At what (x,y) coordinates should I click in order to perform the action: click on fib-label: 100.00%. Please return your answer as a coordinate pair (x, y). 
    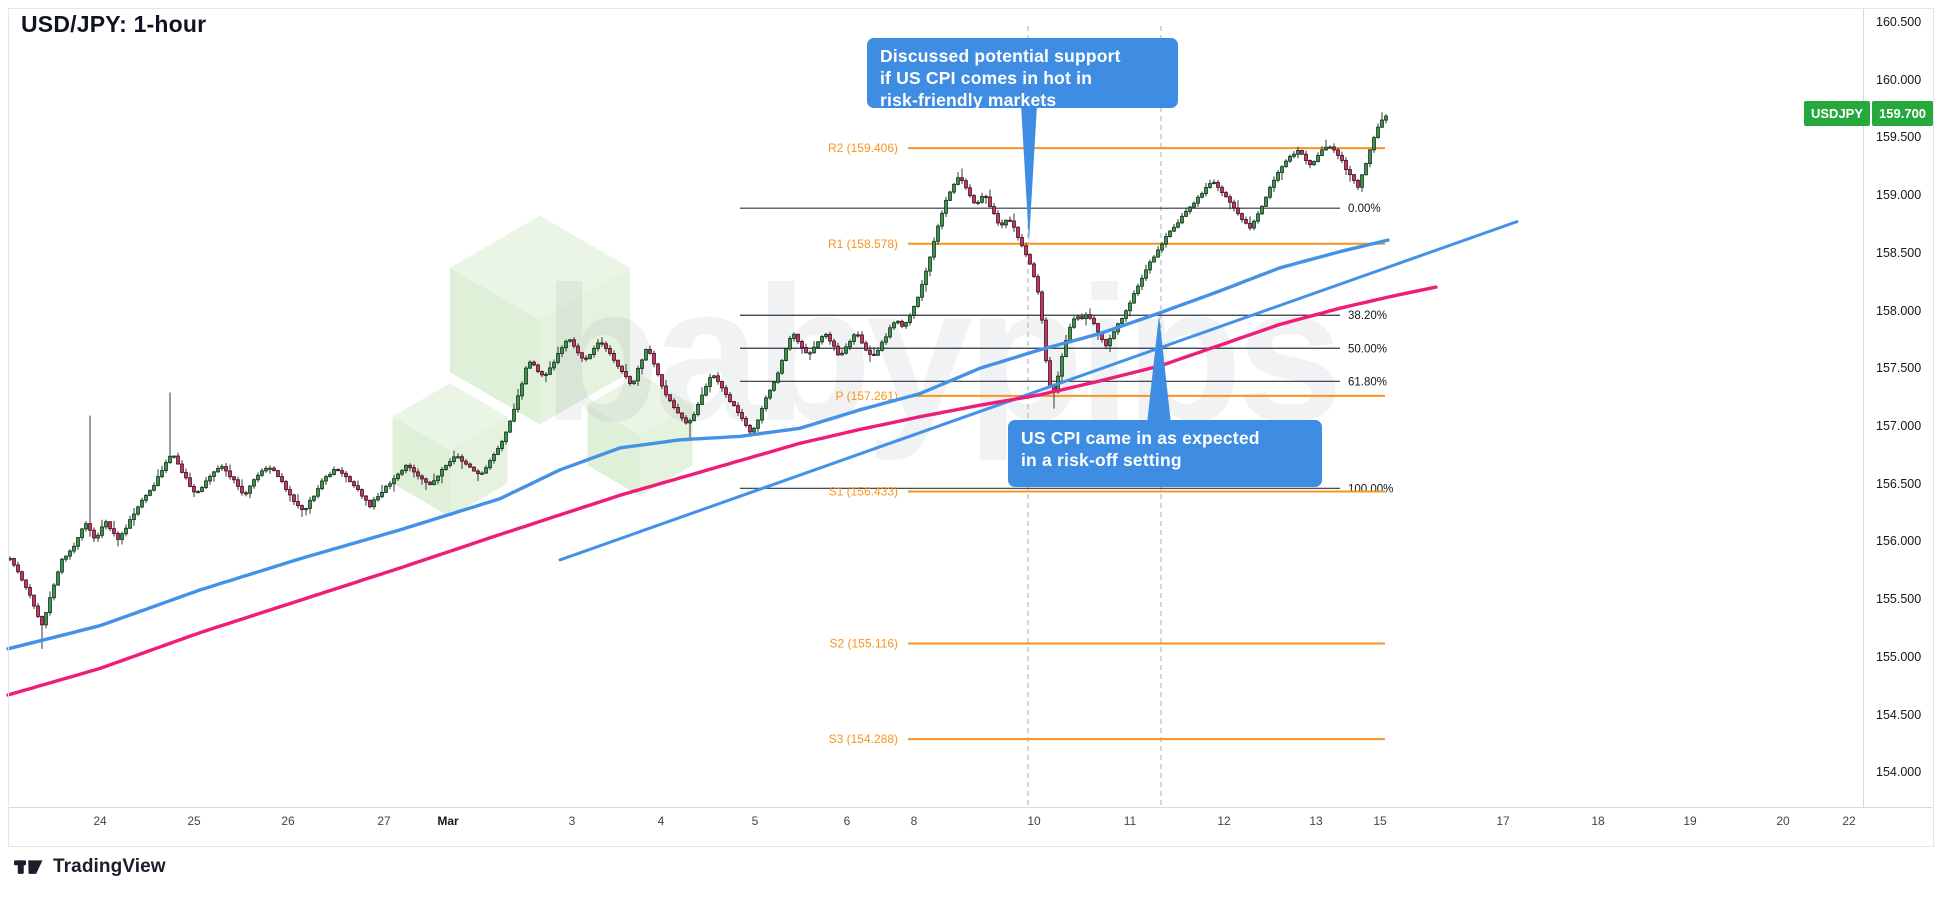
    Looking at the image, I should click on (1370, 489).